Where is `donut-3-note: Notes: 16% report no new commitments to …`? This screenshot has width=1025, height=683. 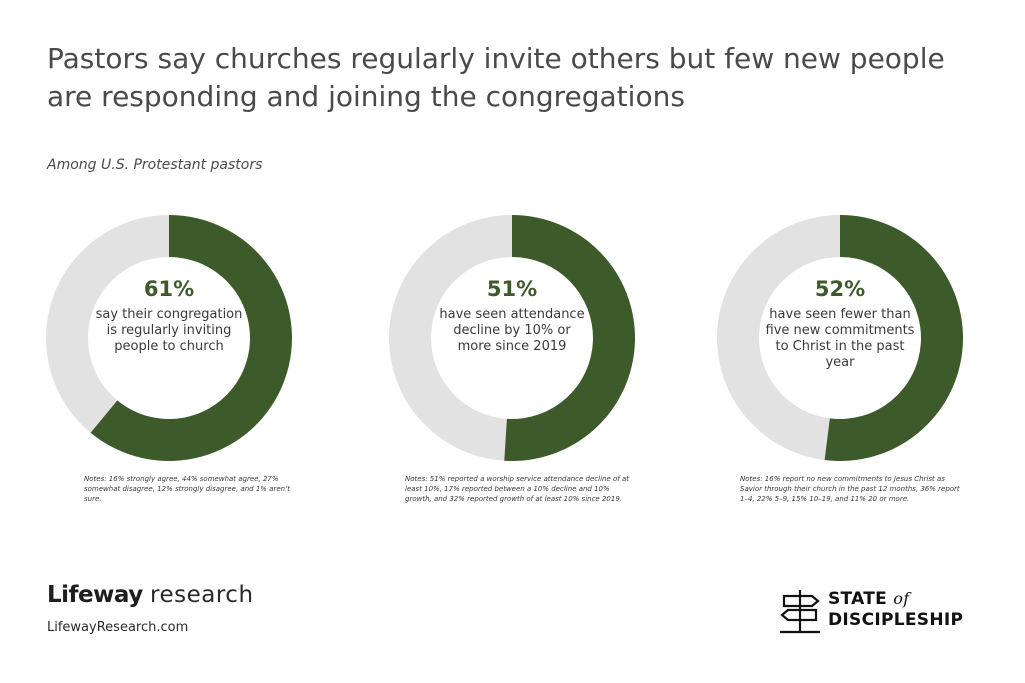
donut-3-note: Notes: 16% report no new commitments to … is located at coordinates (850, 489).